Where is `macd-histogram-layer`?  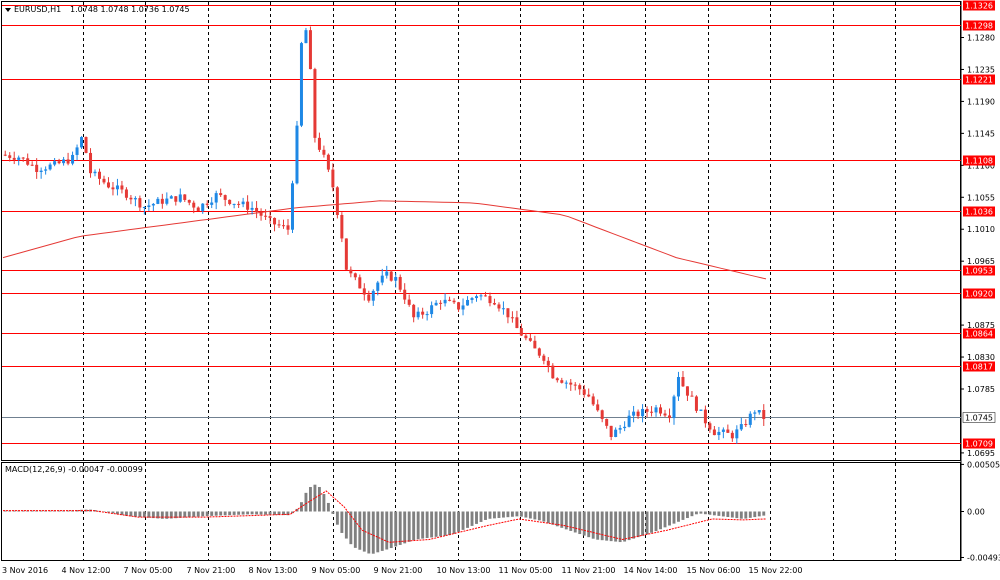 macd-histogram-layer is located at coordinates (384, 519).